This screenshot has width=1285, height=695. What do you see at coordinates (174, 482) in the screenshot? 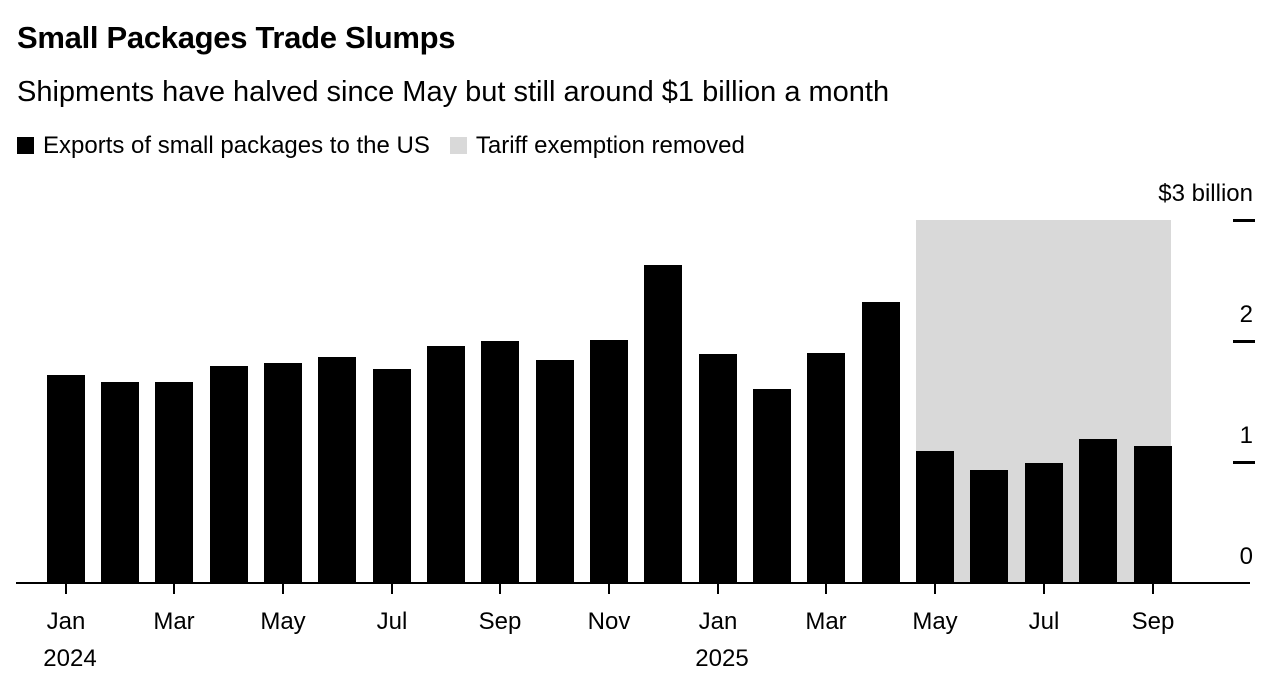
I see `bar-mar-2024` at bounding box center [174, 482].